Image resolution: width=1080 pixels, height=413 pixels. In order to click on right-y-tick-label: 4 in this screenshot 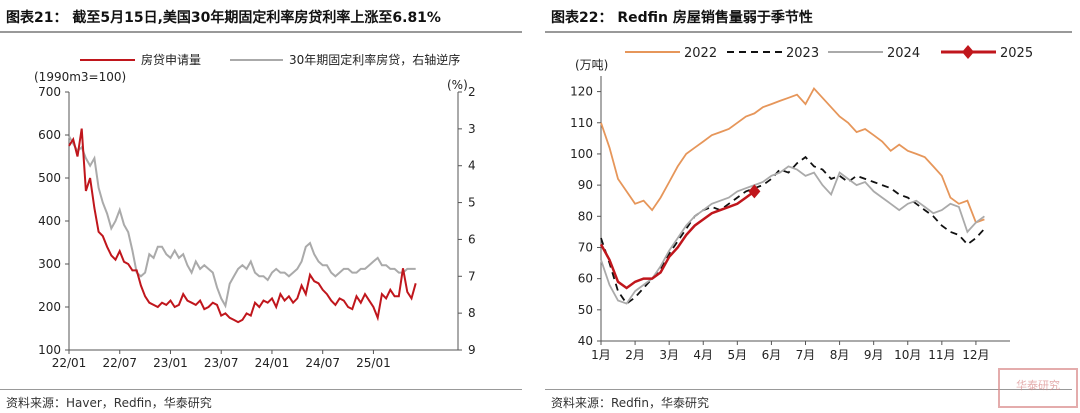, I will do `click(472, 166)`.